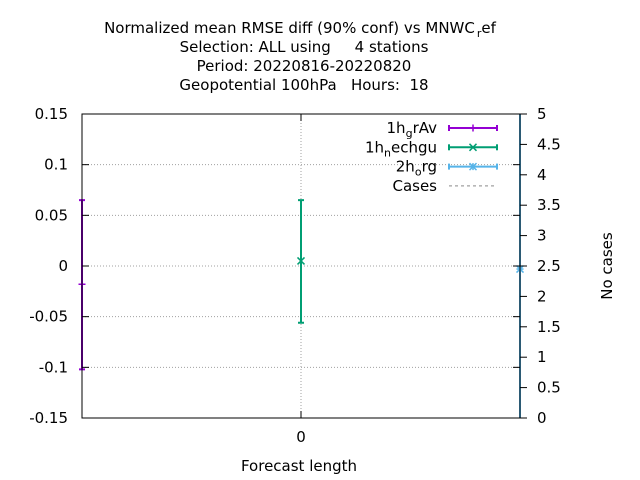 Image resolution: width=640 pixels, height=480 pixels. Describe the element at coordinates (549, 205) in the screenshot. I see `y2-tick-label: 3.5` at that location.